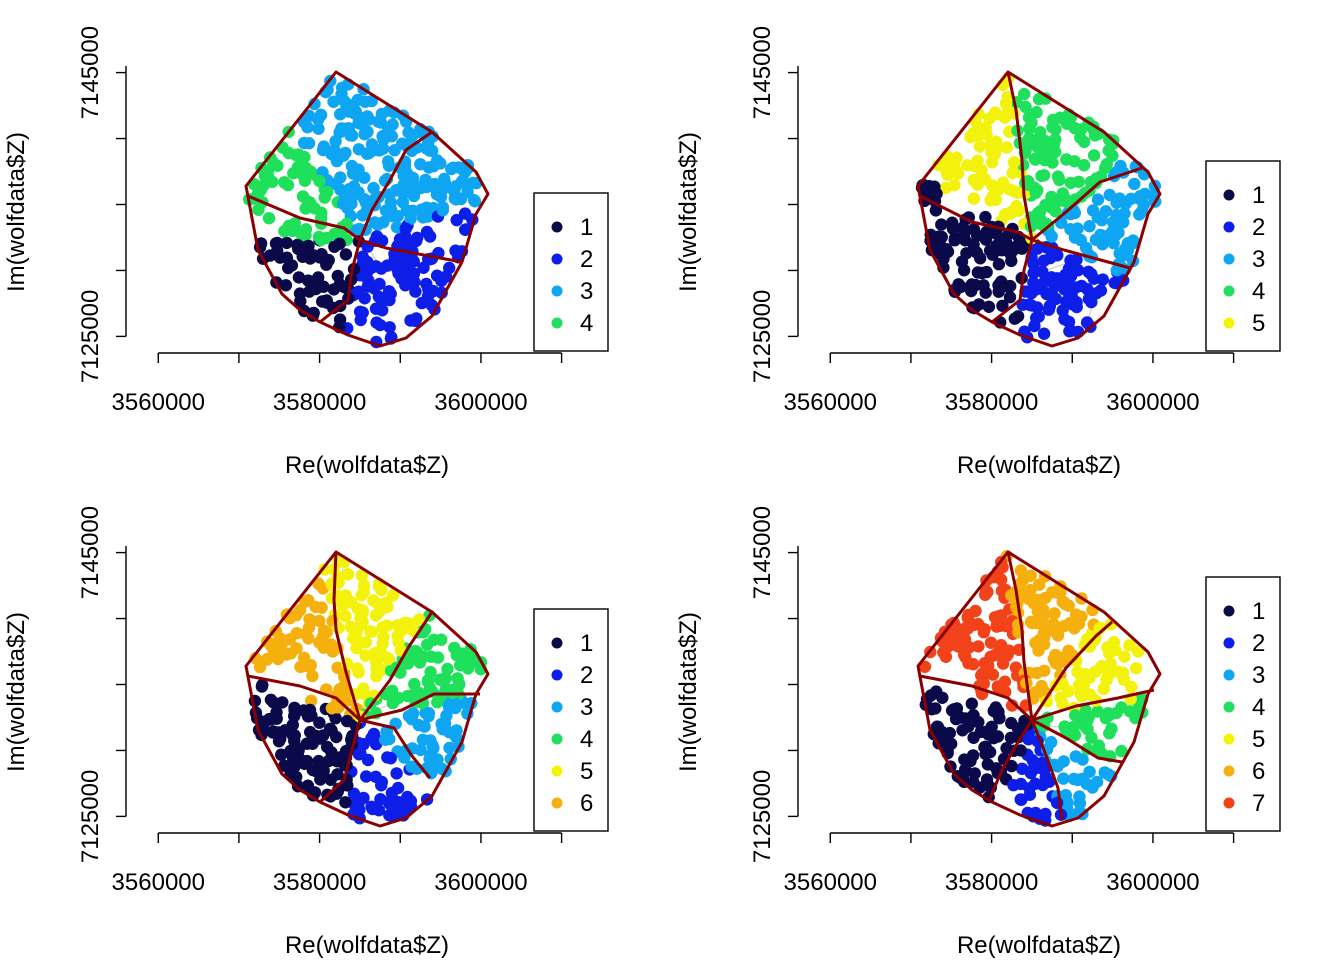 This screenshot has width=1344, height=960. Describe the element at coordinates (16, 212) in the screenshot. I see `y-axis-label: Im(wolfdata$Z)` at that location.